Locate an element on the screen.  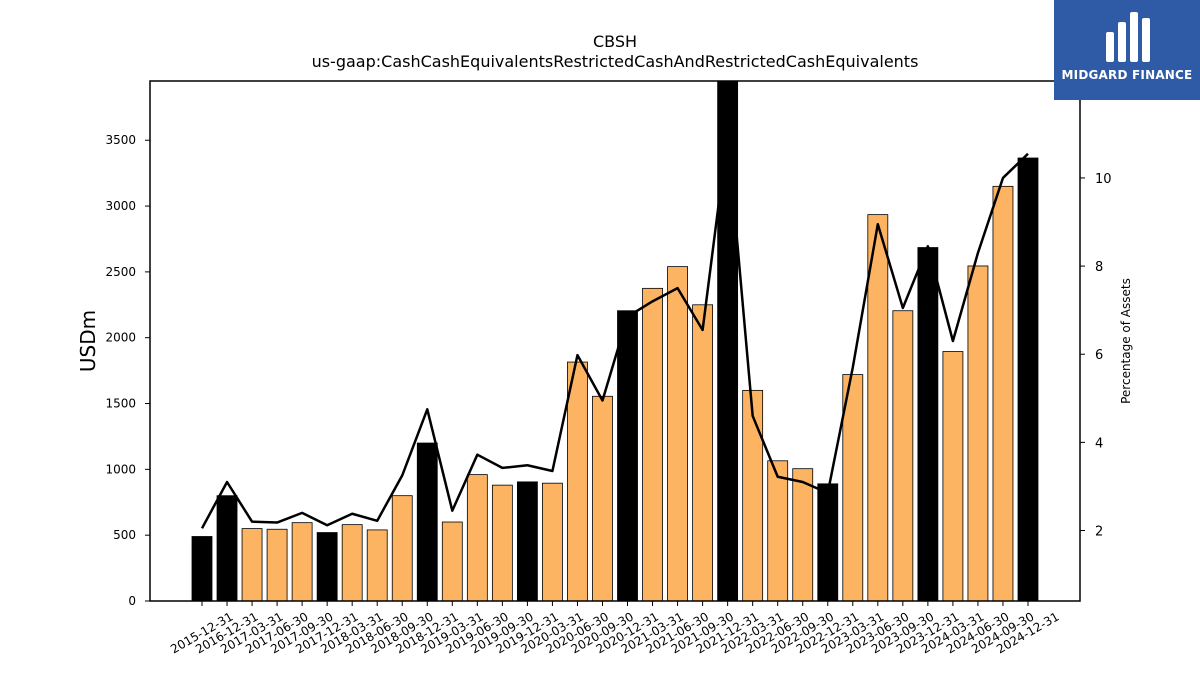
y-tick-label: 3500 is located at coordinates (120, 140).